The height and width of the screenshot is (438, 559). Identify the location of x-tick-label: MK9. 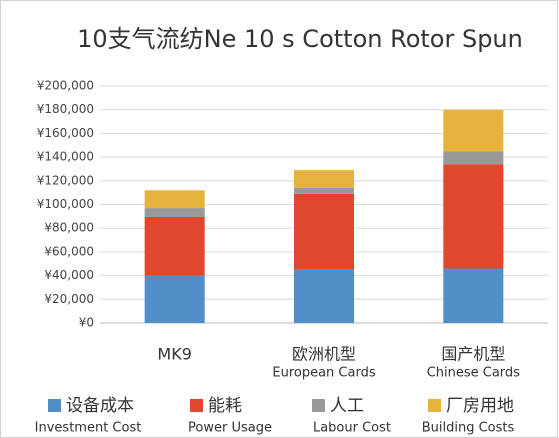
(174, 354).